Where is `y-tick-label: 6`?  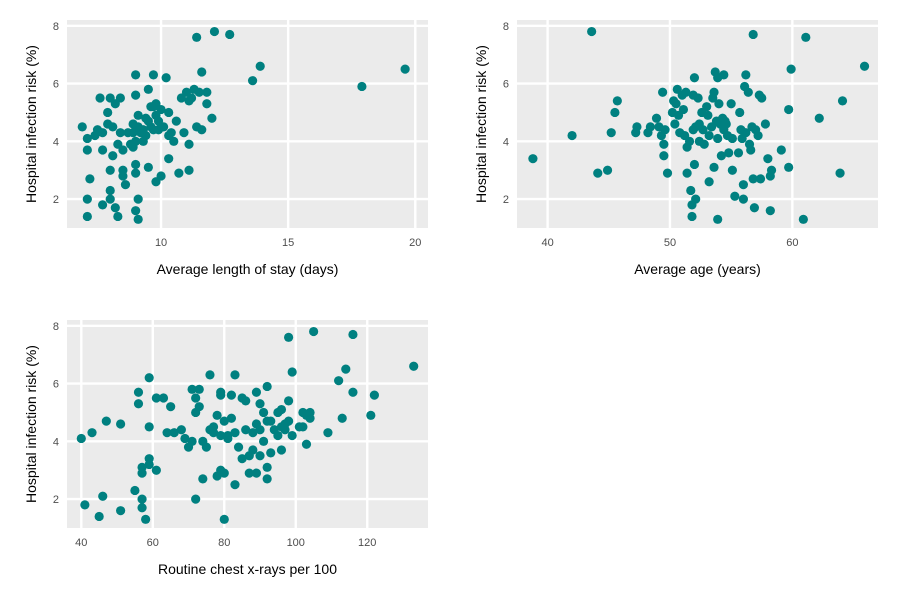
y-tick-label: 6 is located at coordinates (56, 385).